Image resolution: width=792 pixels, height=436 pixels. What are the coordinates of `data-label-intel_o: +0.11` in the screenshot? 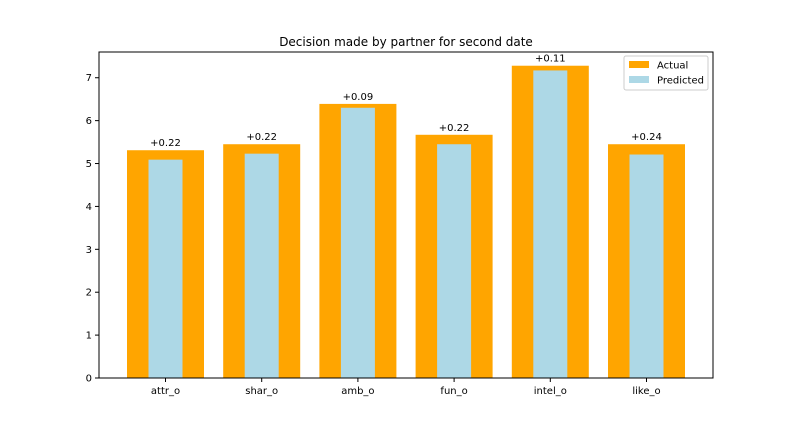 It's located at (550, 59).